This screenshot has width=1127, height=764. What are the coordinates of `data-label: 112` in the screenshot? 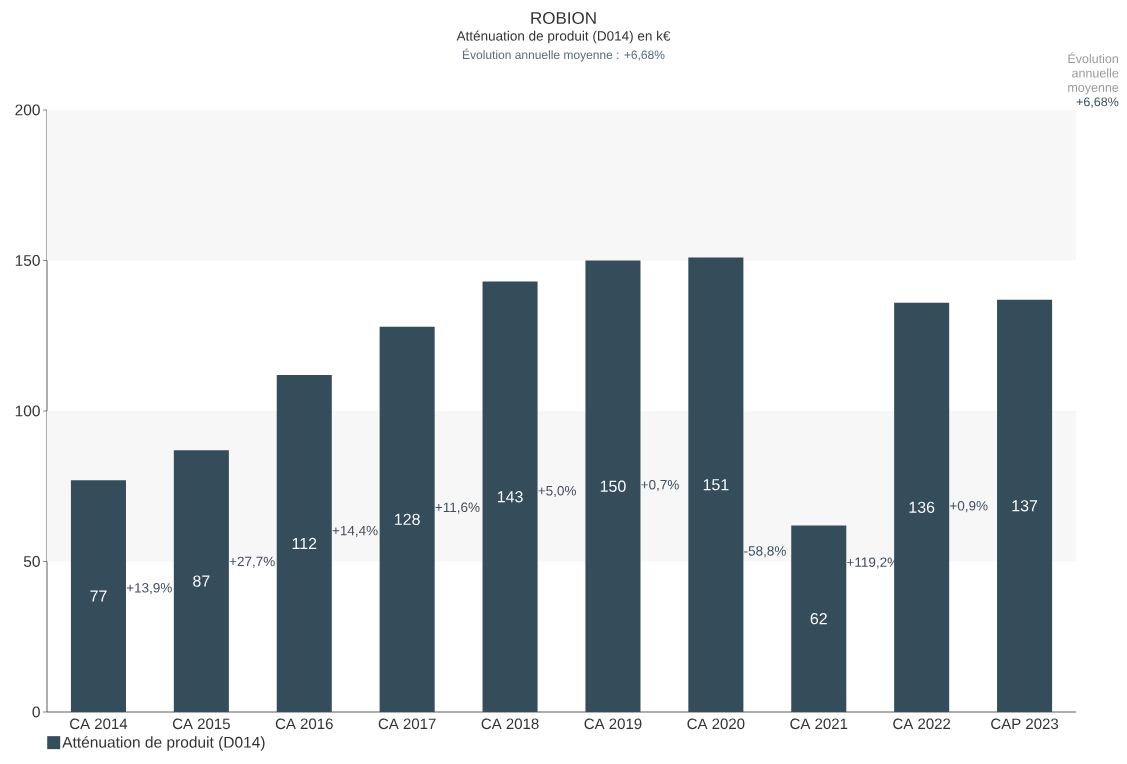 It's located at (304, 543).